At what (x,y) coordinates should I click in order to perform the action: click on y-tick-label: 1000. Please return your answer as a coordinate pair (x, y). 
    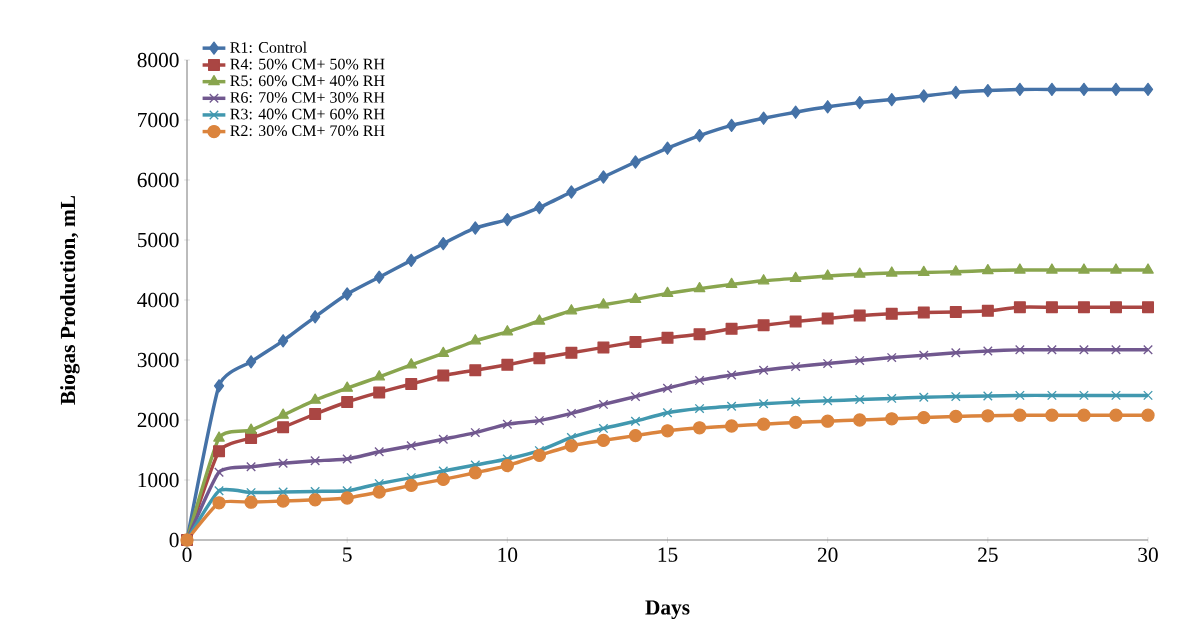
    Looking at the image, I should click on (158, 480).